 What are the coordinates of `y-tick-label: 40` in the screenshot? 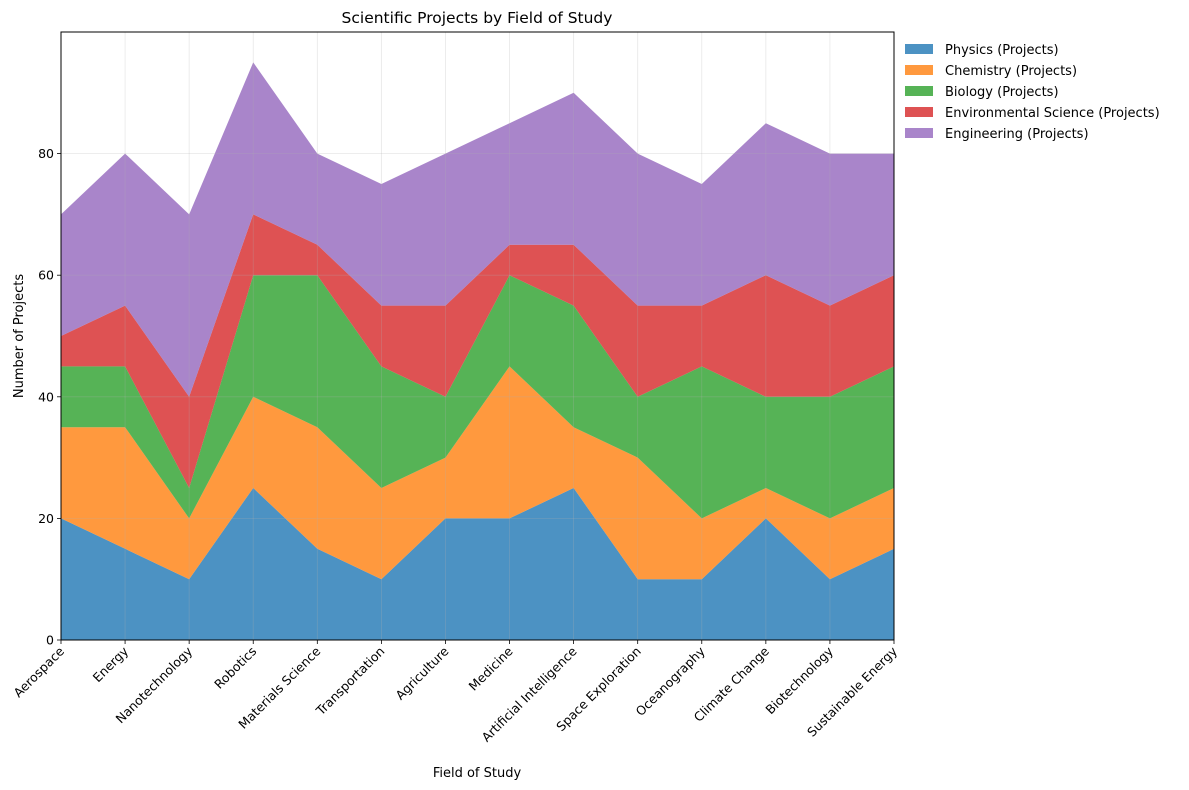 It's located at (46, 396).